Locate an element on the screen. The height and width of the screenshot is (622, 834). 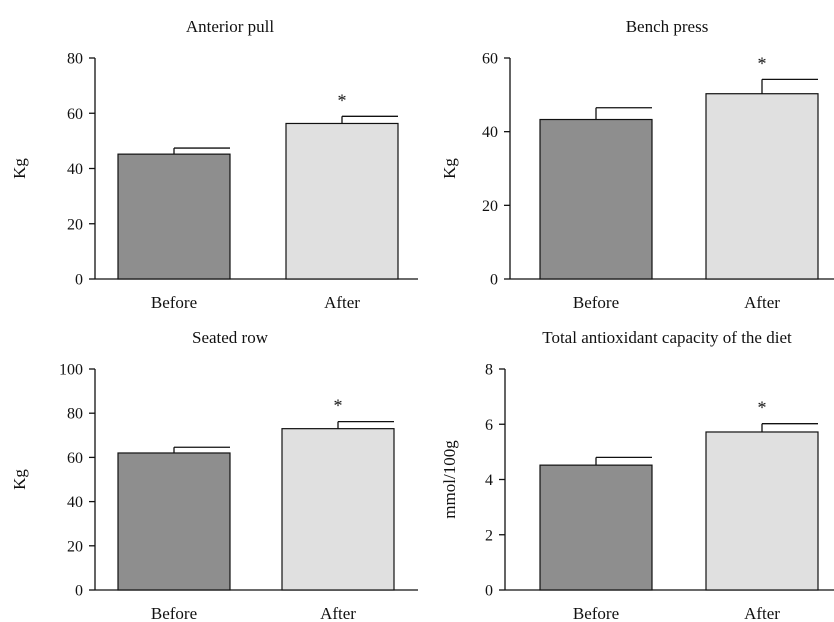
y-tick-label: 6 is located at coordinates (489, 425).